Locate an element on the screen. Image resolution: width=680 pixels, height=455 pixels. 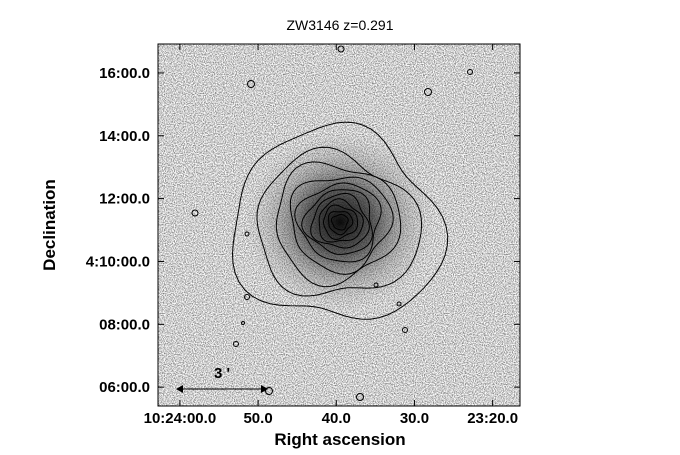
y-axis-label: Declination is located at coordinates (49, 225).